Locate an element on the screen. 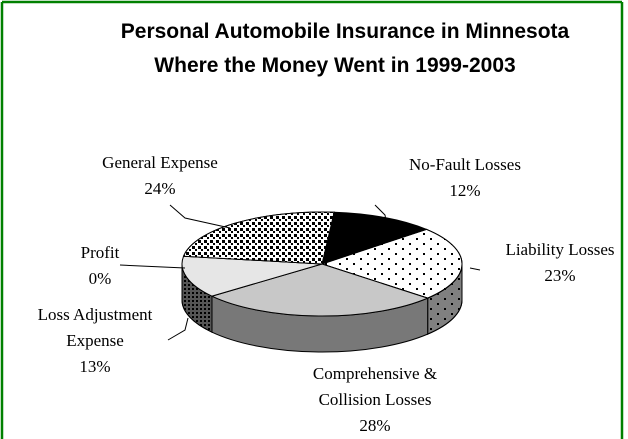 The width and height of the screenshot is (628, 439). category-label: Profit is located at coordinates (100, 252).